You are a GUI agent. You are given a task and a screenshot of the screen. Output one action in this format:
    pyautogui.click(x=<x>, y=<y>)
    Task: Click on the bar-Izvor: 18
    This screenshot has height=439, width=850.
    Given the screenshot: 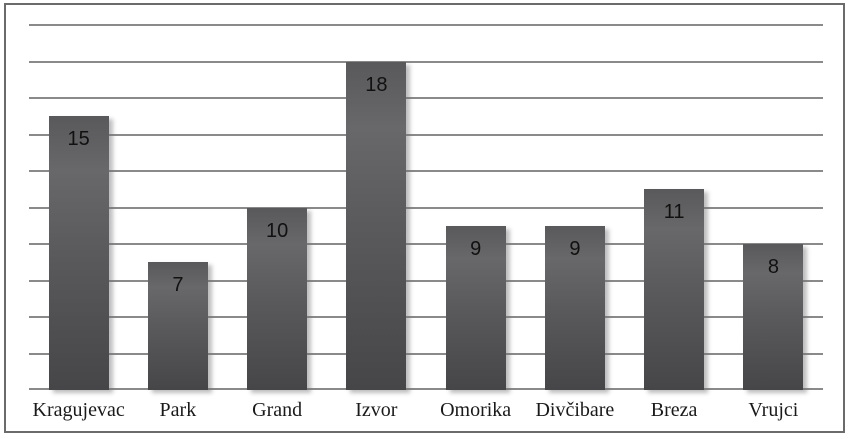 What is the action you would take?
    pyautogui.click(x=376, y=225)
    